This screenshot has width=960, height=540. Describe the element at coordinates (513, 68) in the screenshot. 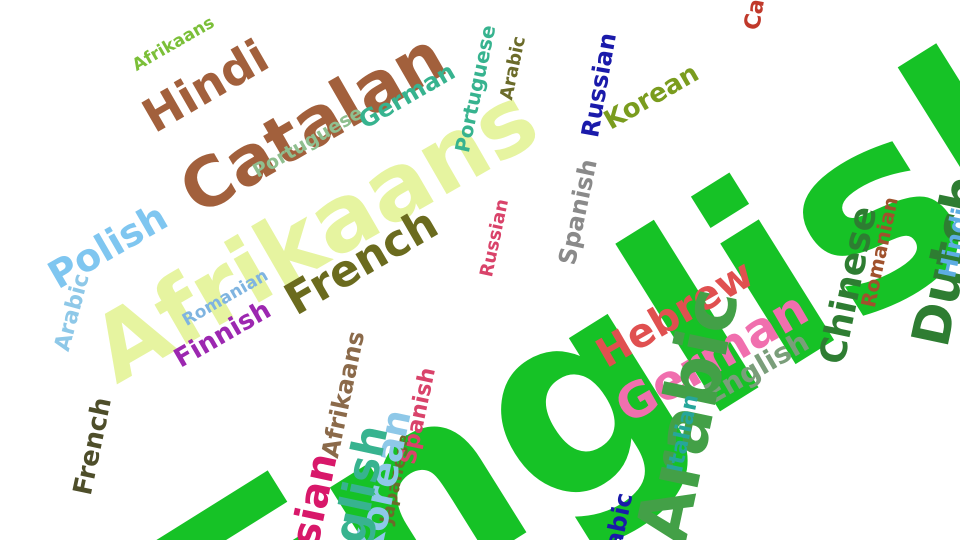

I see `word-arabic-top: Arabic` at that location.